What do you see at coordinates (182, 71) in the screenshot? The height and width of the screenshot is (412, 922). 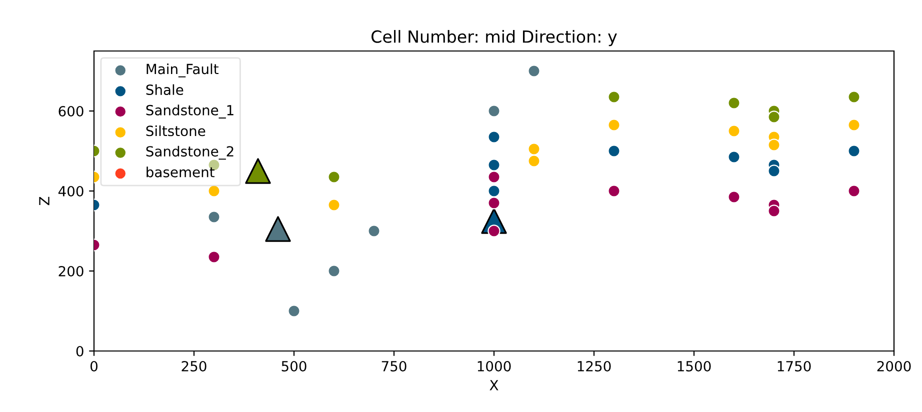 I see `legend-label: Main_Fault` at bounding box center [182, 71].